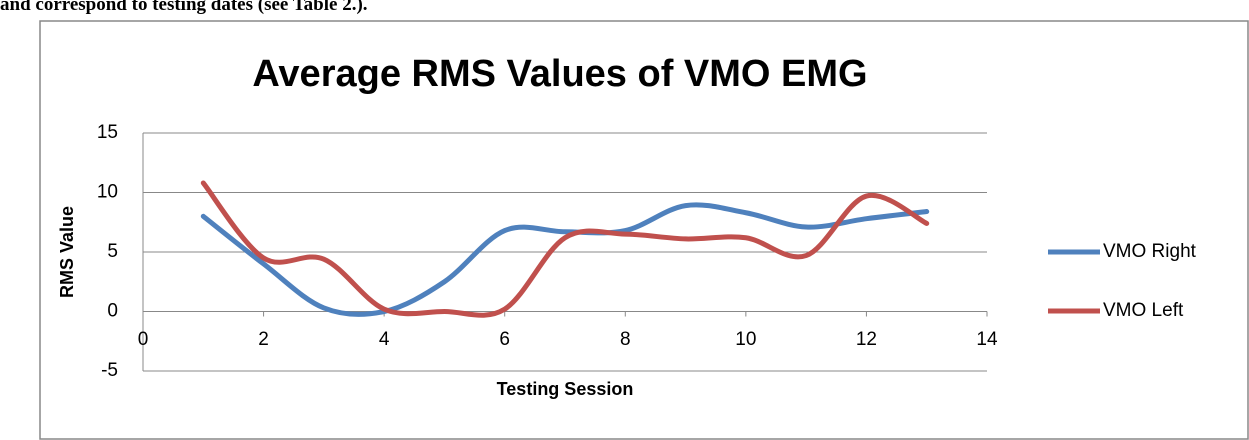 Image resolution: width=1249 pixels, height=440 pixels. Describe the element at coordinates (504, 339) in the screenshot. I see `x-tick-label: 6` at that location.